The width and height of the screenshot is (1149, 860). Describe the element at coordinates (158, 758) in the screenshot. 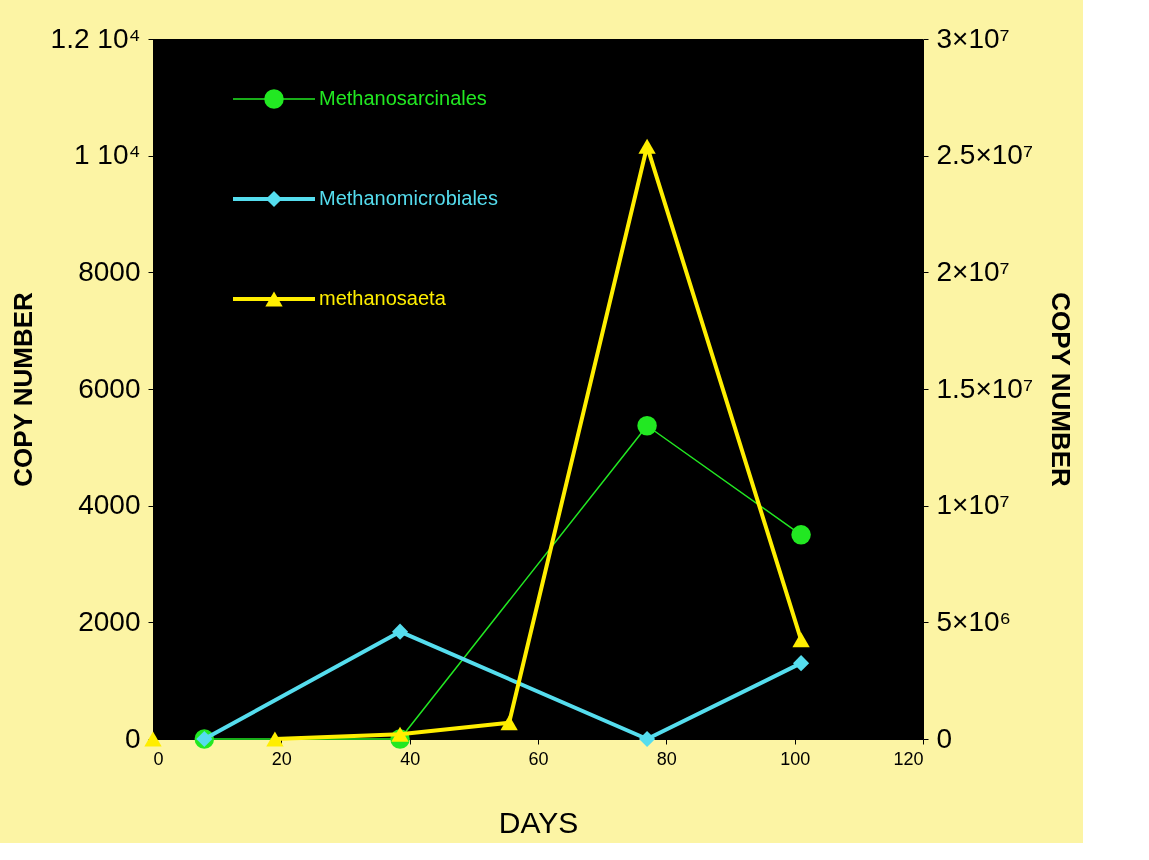

I see `x-tick-label: 0` at that location.